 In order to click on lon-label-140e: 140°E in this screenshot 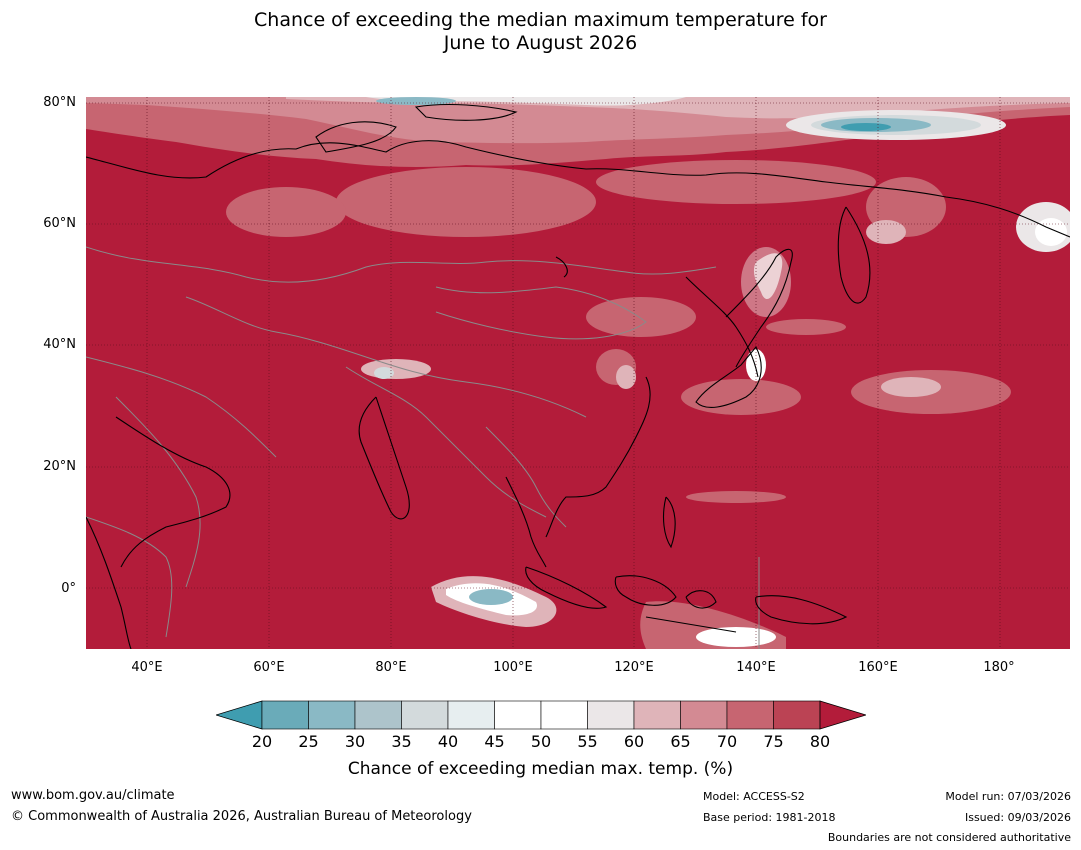, I will do `click(756, 667)`.